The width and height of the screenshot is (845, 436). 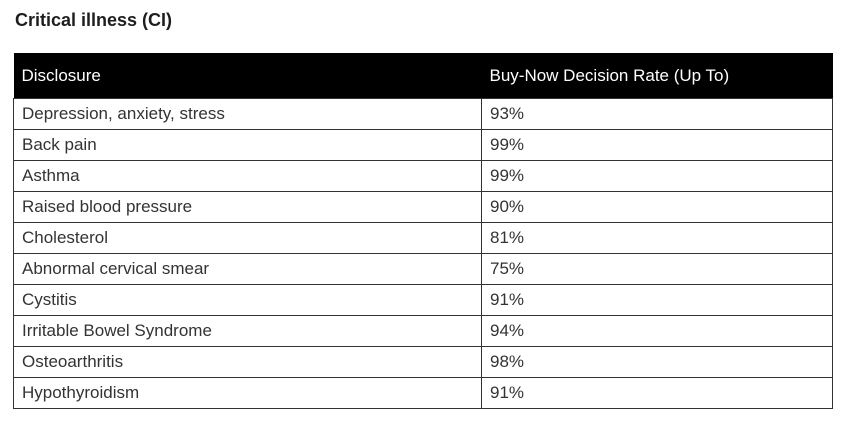 I want to click on cell-rate: 90%, so click(x=657, y=207).